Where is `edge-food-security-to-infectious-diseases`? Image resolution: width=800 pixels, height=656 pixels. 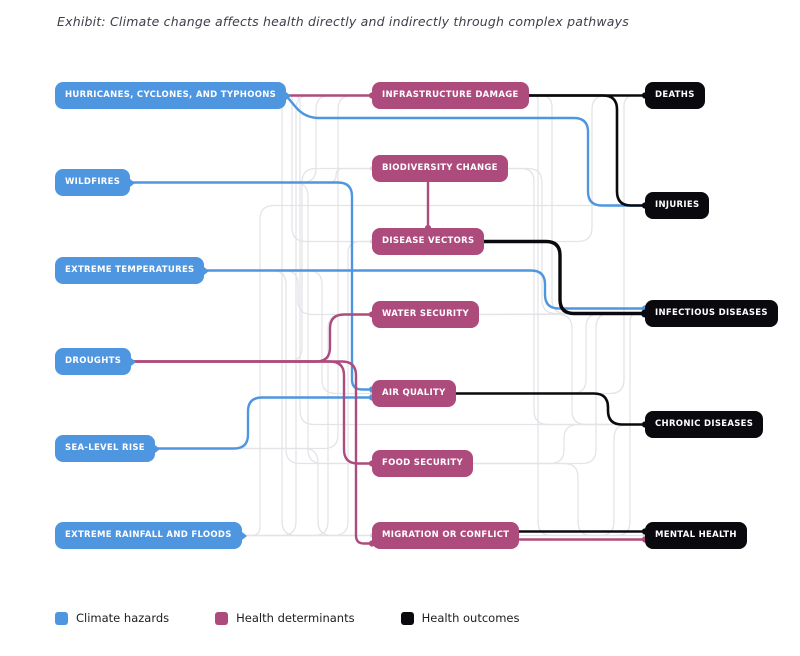
edge-food-security-to-infectious-diseases is located at coordinates (559, 388).